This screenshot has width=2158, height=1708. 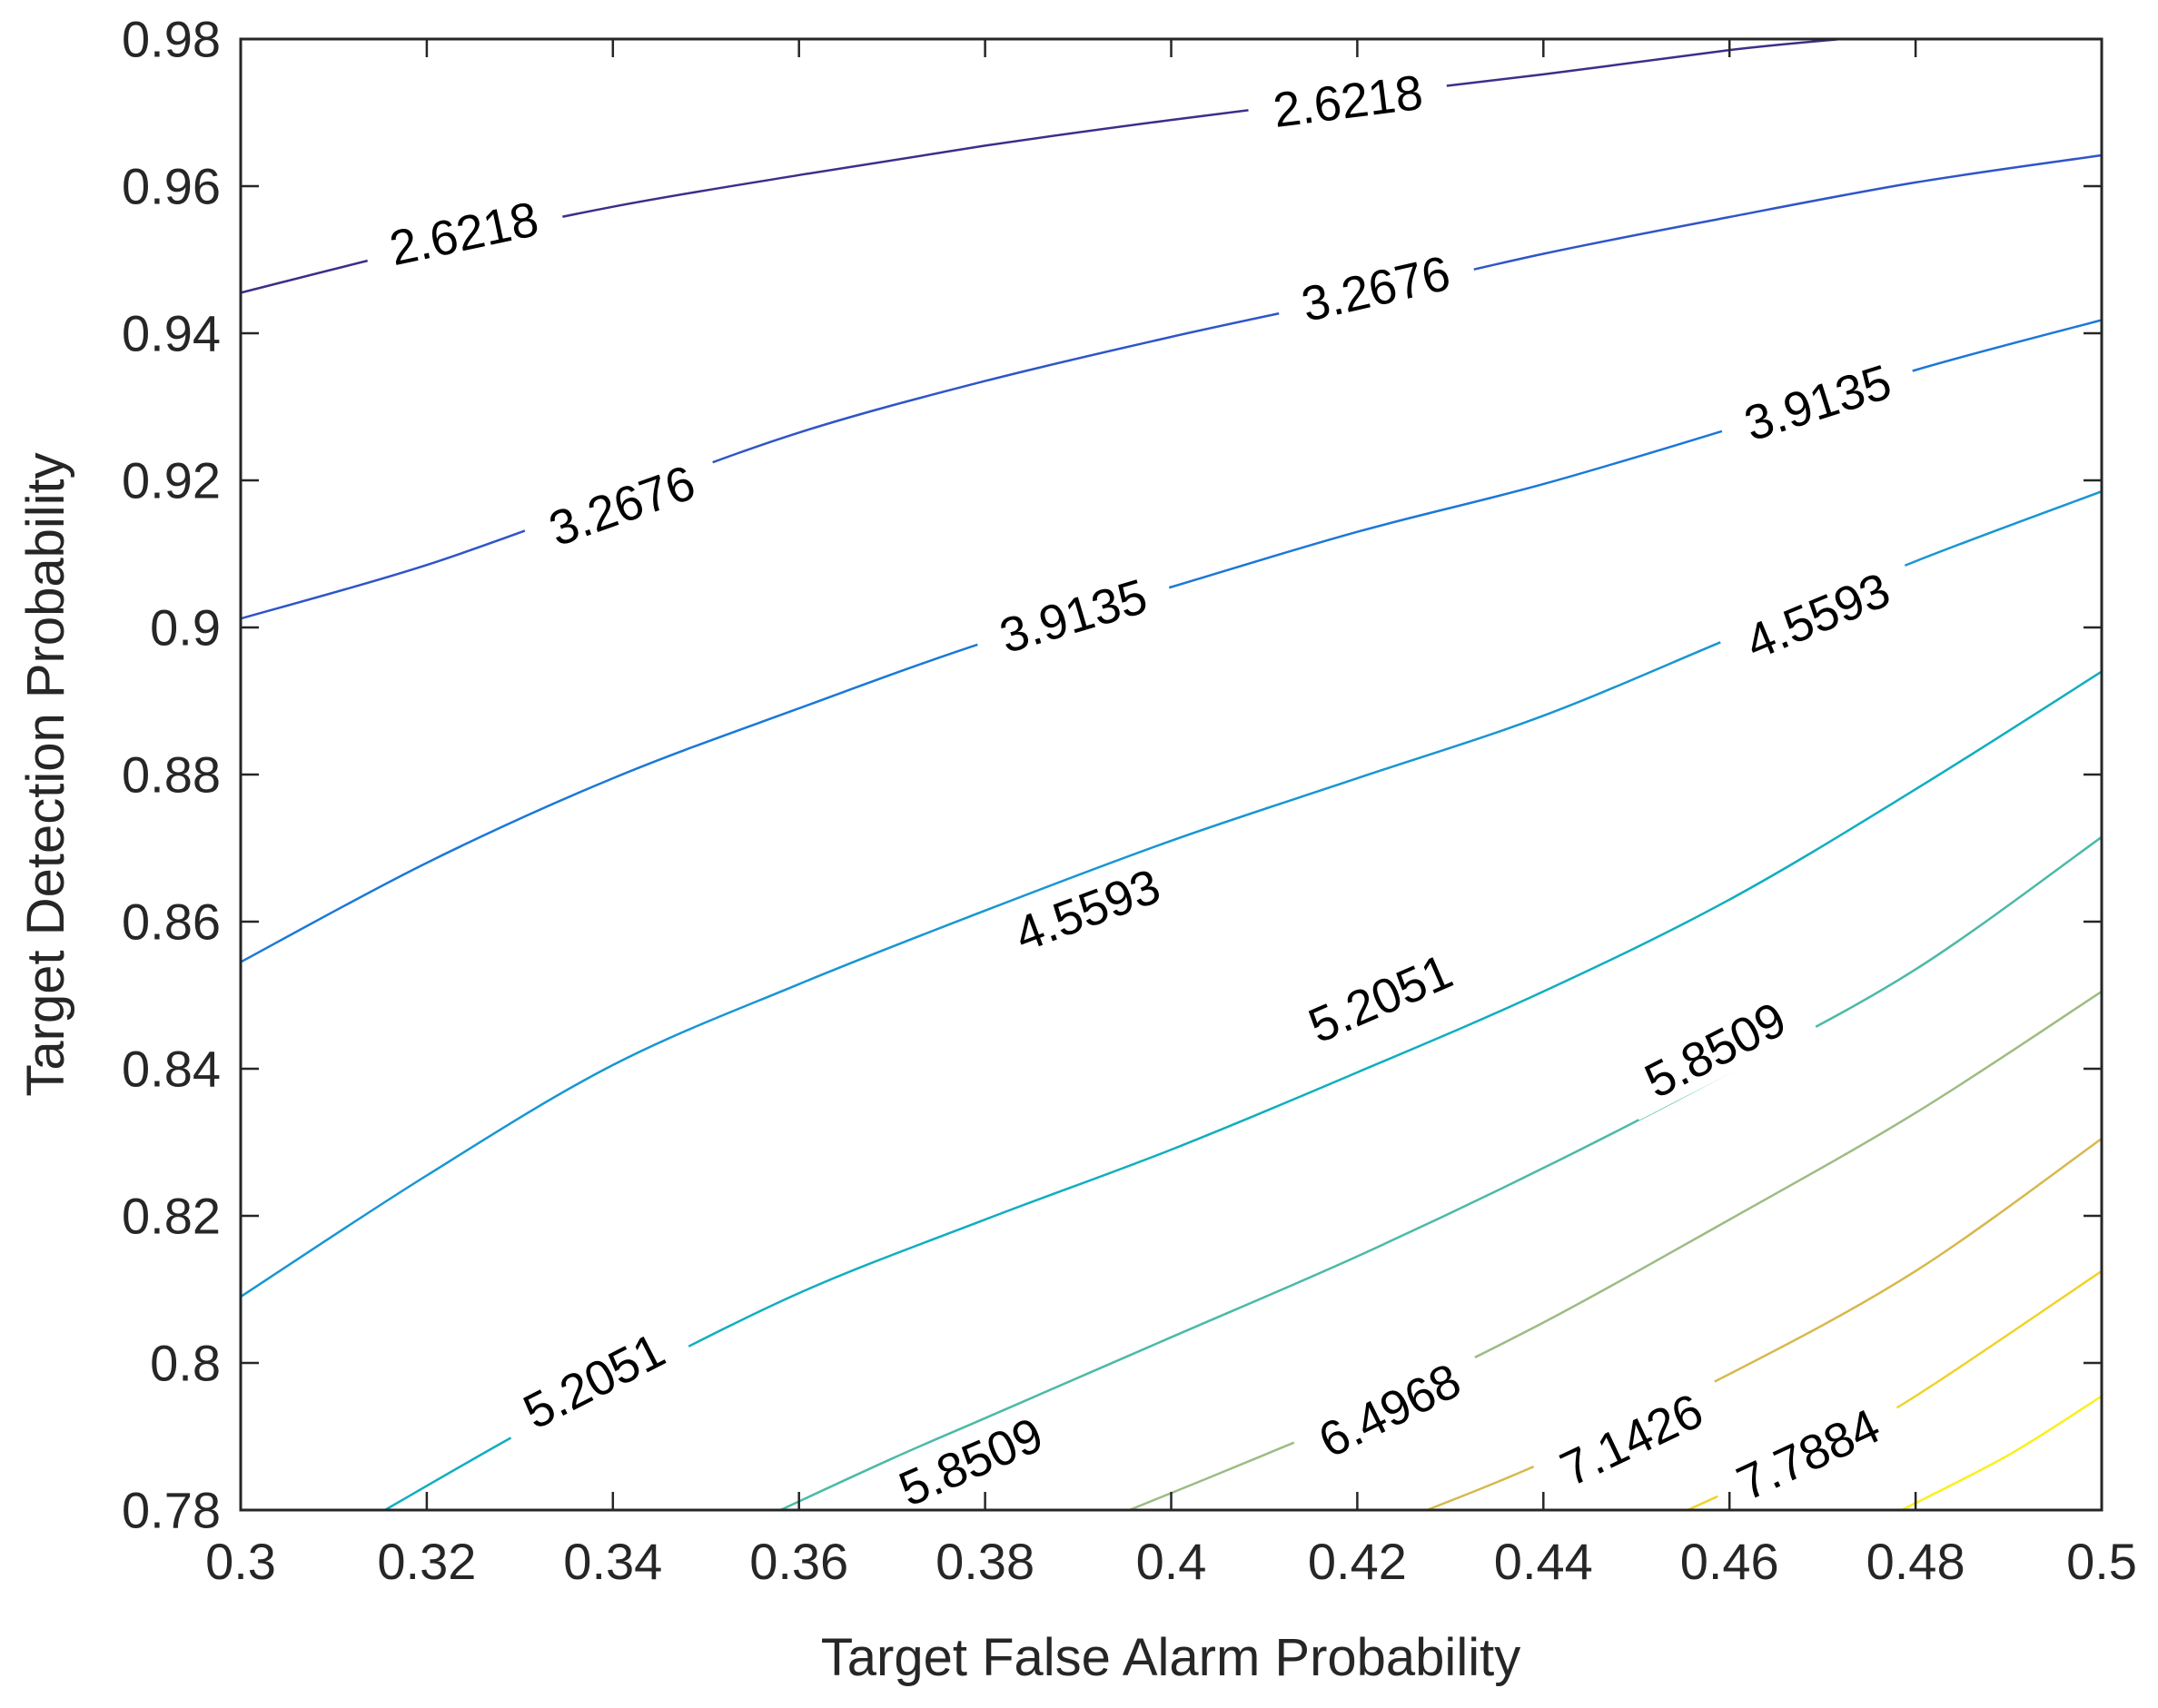 I want to click on y-axis-title: Target Detection Probability, so click(x=45, y=774).